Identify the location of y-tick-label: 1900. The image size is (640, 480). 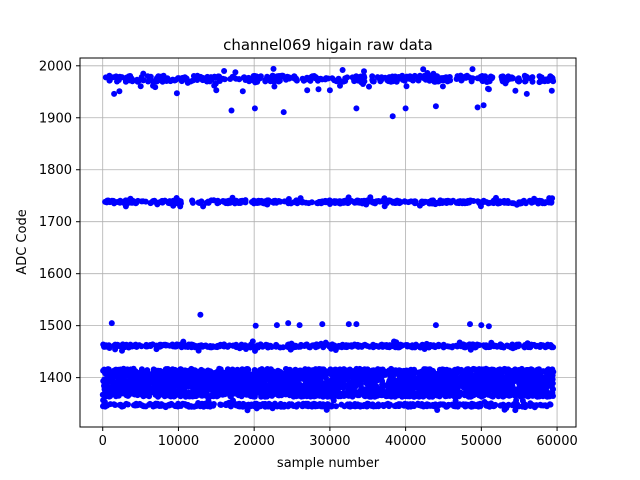
(55, 118).